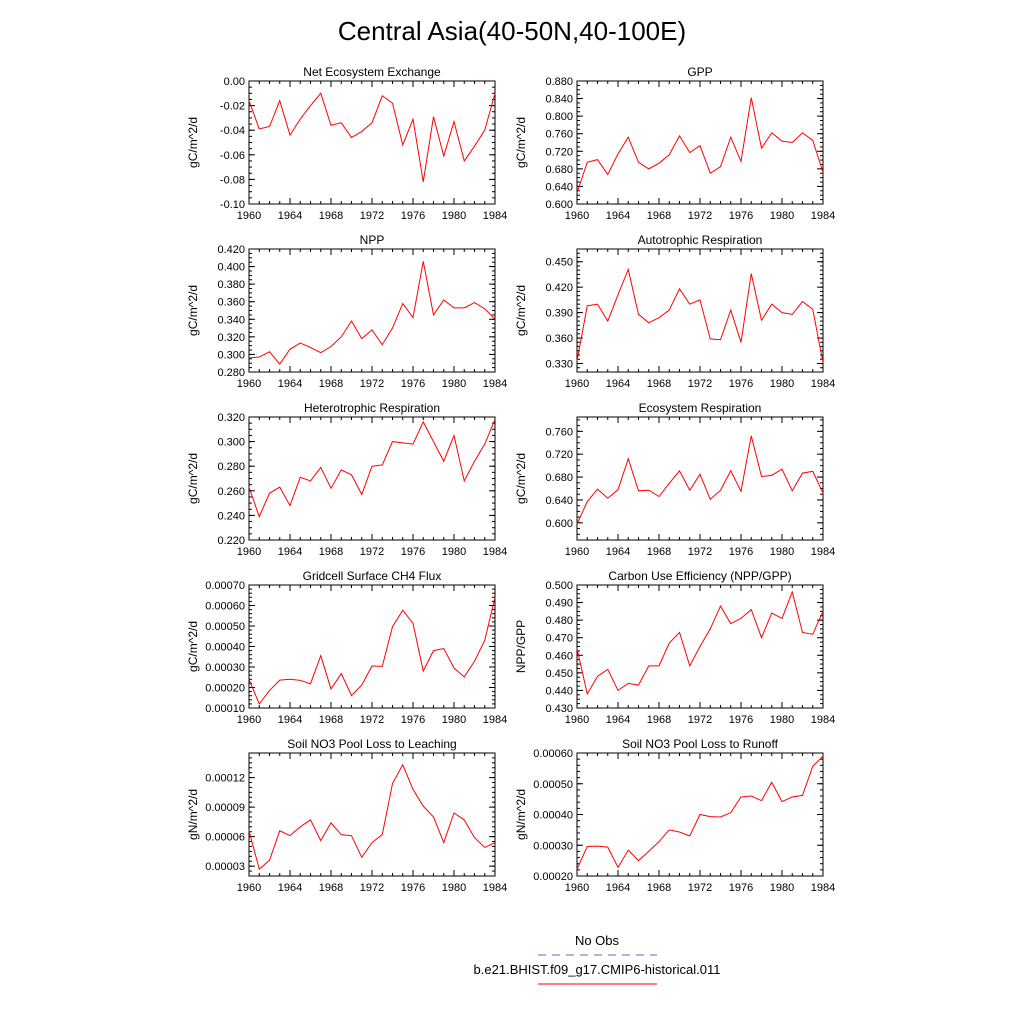  What do you see at coordinates (231, 268) in the screenshot?
I see `y-tick-label: 0.400` at bounding box center [231, 268].